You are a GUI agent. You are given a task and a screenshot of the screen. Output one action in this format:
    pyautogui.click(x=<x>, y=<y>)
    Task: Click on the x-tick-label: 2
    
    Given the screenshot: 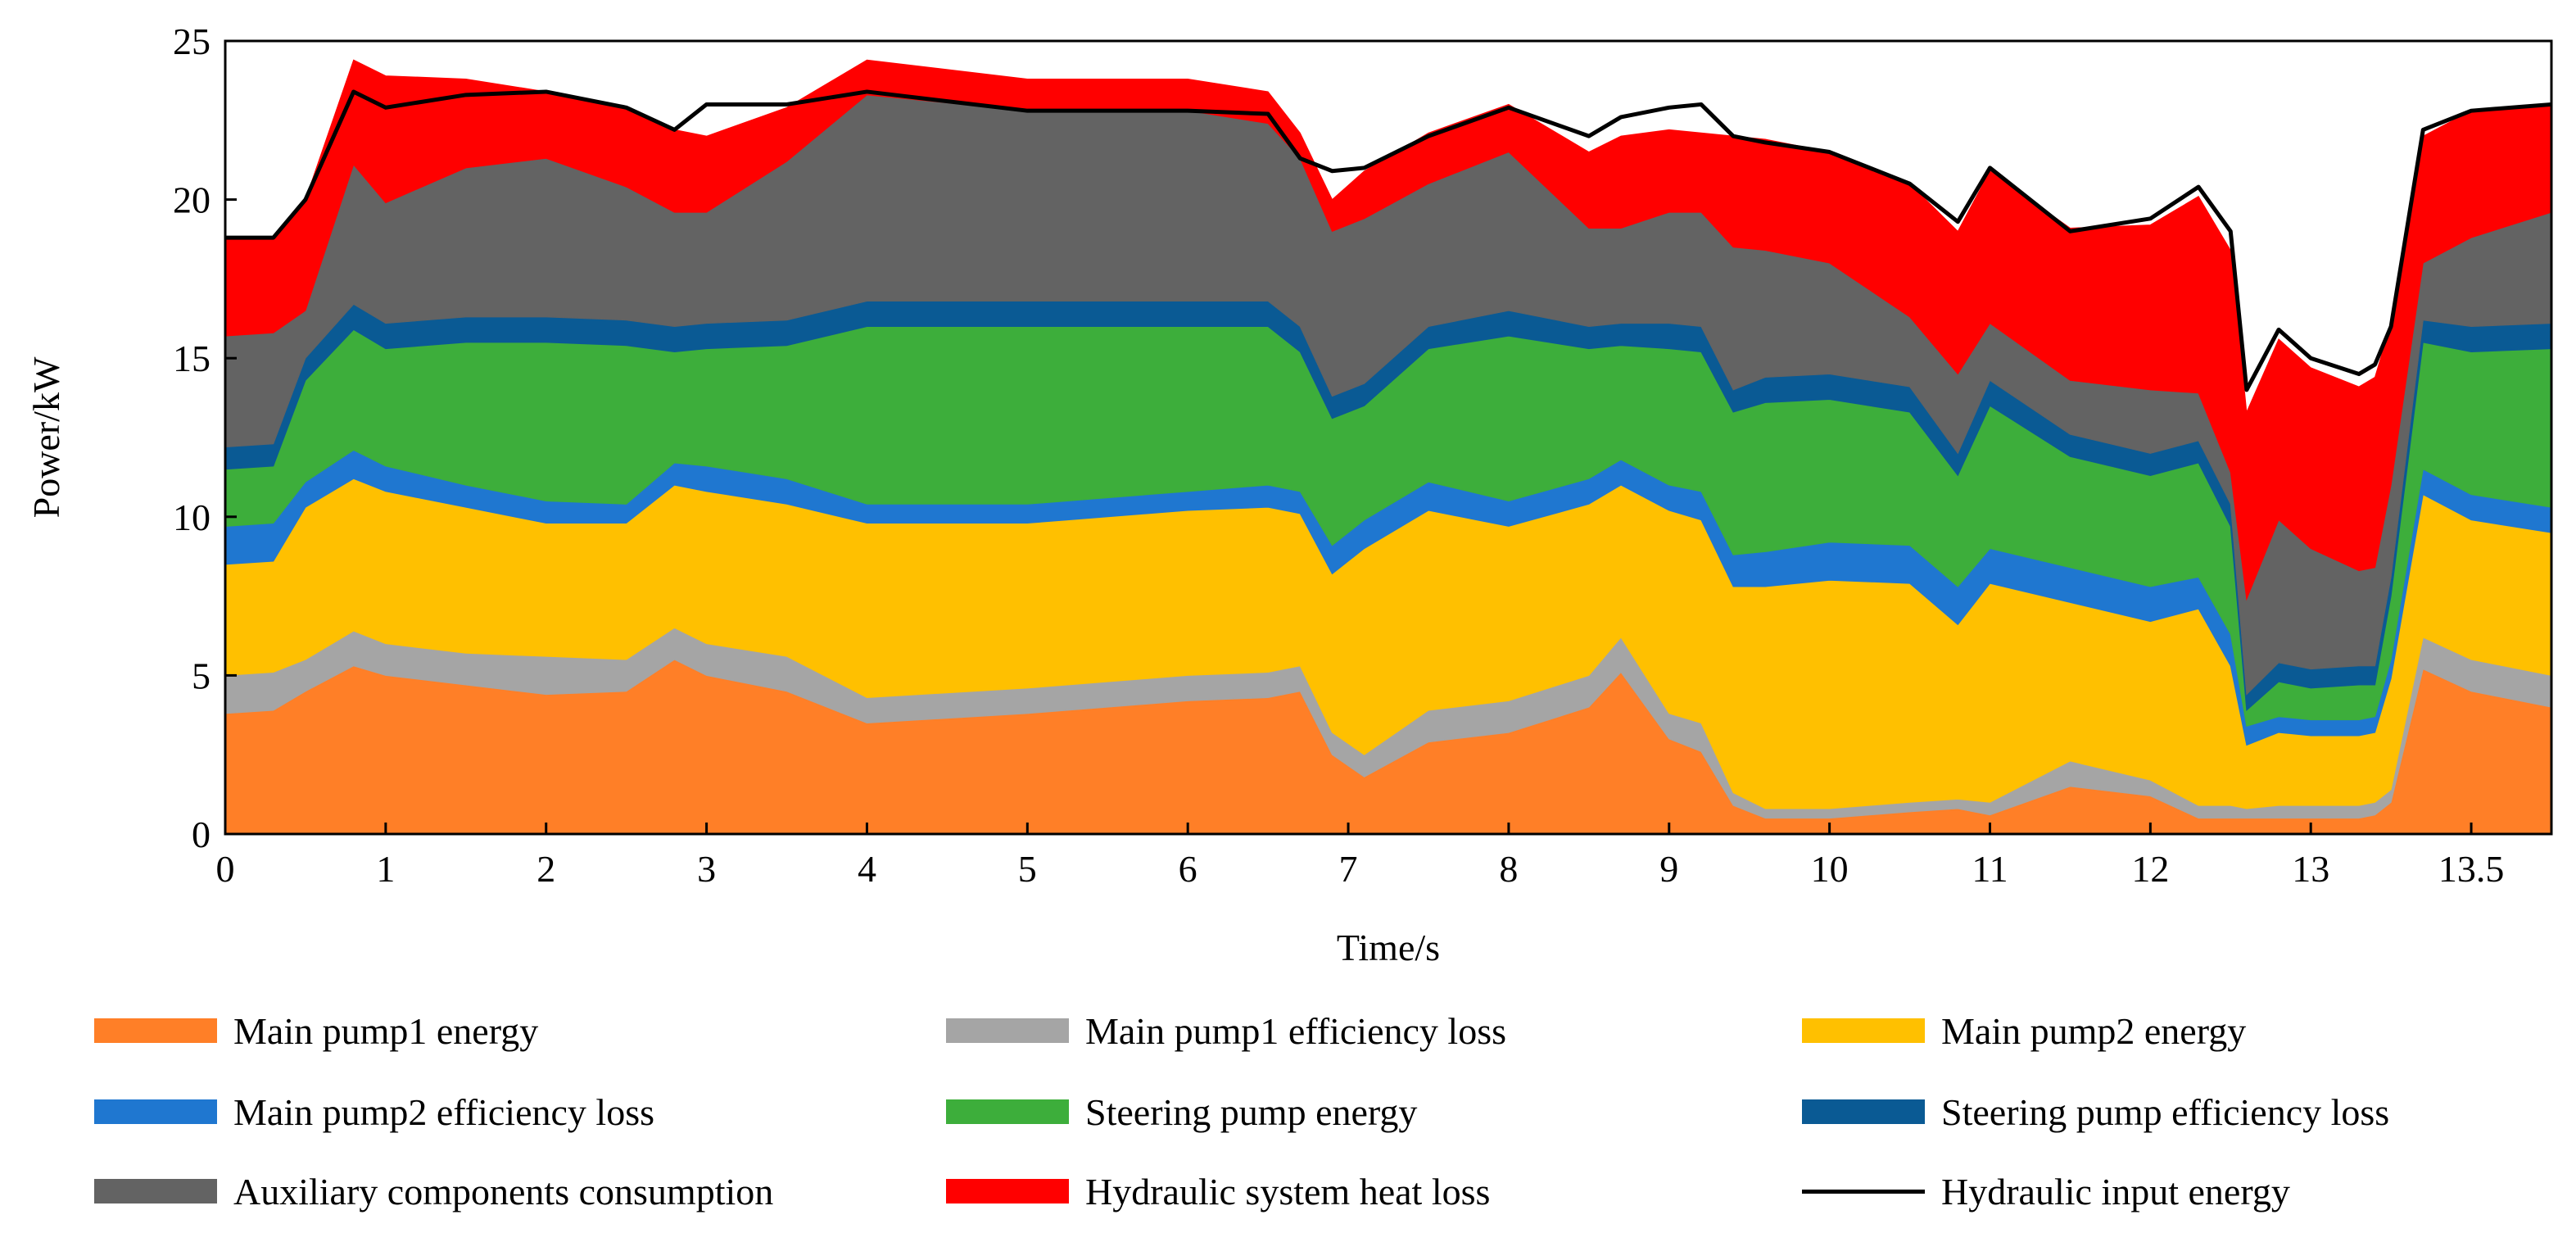 What is the action you would take?
    pyautogui.click(x=545, y=869)
    